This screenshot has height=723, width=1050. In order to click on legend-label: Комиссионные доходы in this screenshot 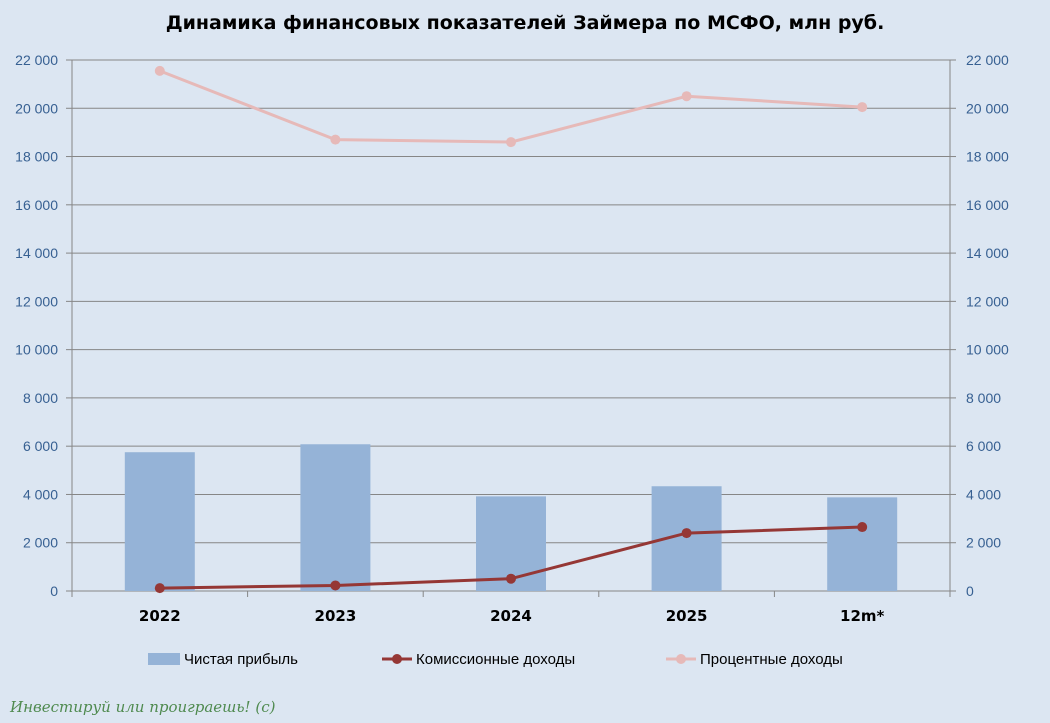, I will do `click(495, 659)`.